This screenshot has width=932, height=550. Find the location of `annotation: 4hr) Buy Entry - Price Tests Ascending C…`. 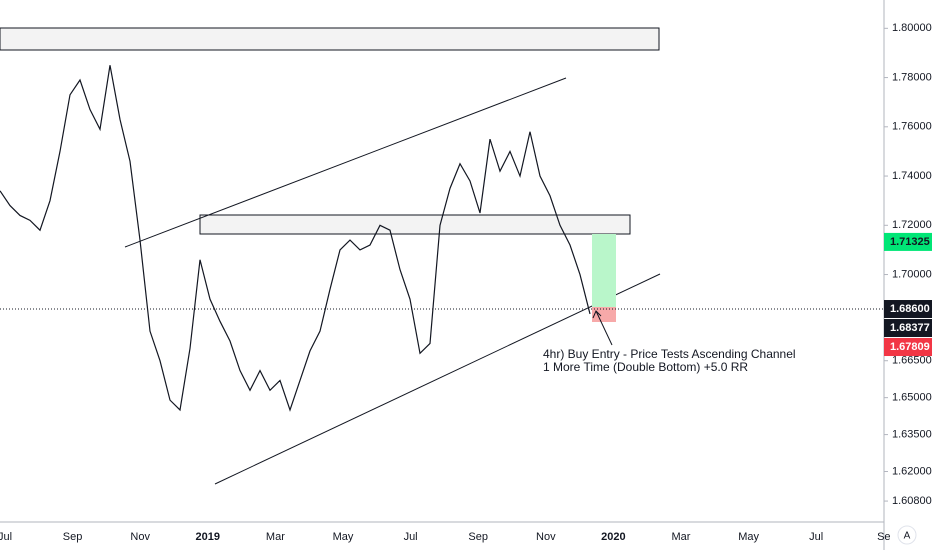

annotation: 4hr) Buy Entry - Price Tests Ascending C… is located at coordinates (669, 354).